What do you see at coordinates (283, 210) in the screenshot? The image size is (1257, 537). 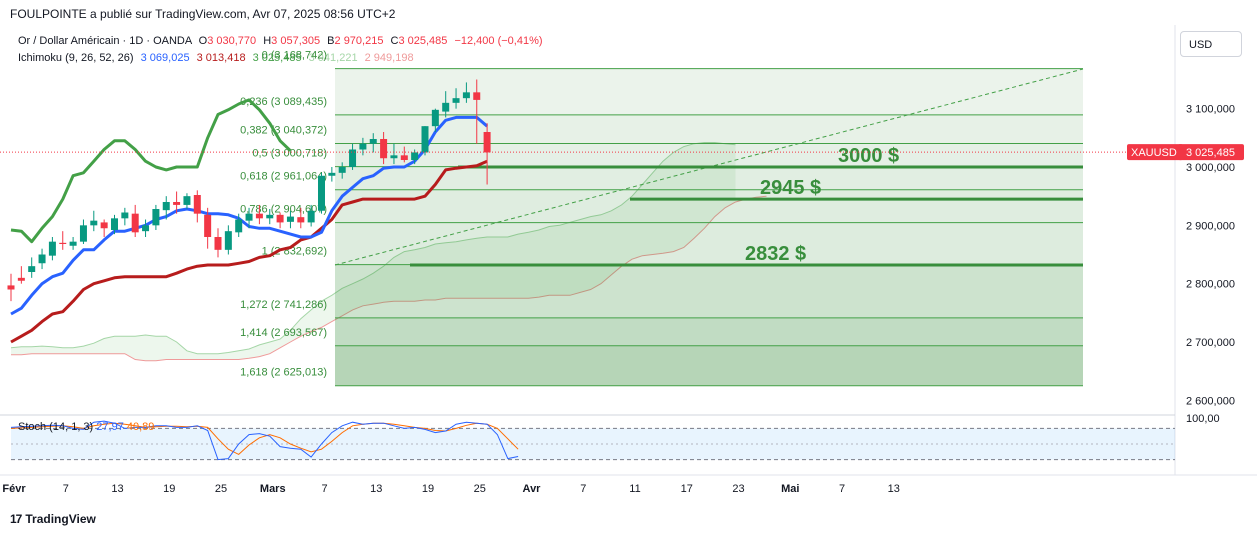 I see `fib-label: 0,786 (2 904,607)` at bounding box center [283, 210].